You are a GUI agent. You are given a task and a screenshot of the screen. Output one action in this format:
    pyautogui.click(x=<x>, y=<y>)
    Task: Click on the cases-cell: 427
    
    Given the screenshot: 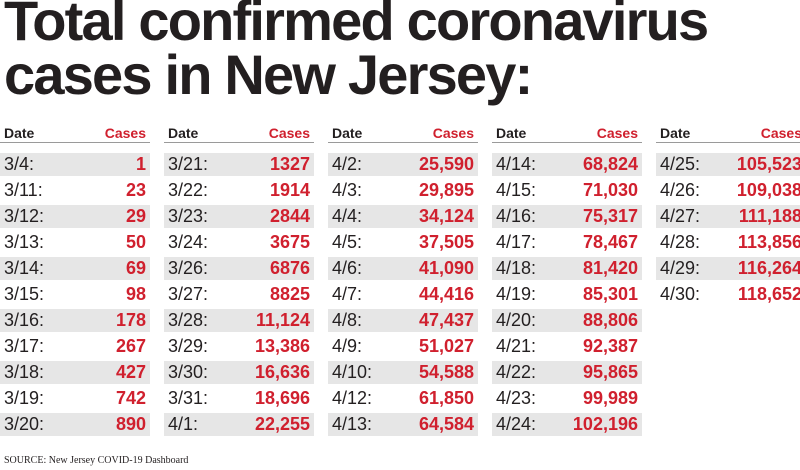 What is the action you would take?
    pyautogui.click(x=130, y=372)
    